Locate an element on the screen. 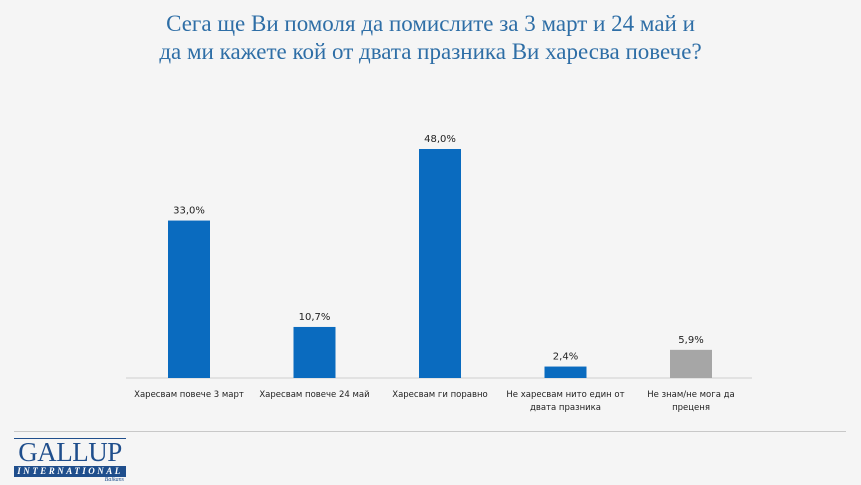 The width and height of the screenshot is (861, 485). category-label: Харесвам повече 3 март is located at coordinates (189, 395).